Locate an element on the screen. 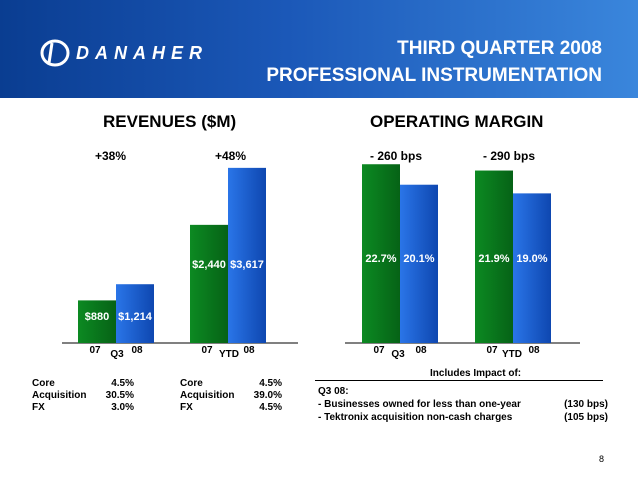  ytd-revenue-growth: +48% is located at coordinates (231, 156).